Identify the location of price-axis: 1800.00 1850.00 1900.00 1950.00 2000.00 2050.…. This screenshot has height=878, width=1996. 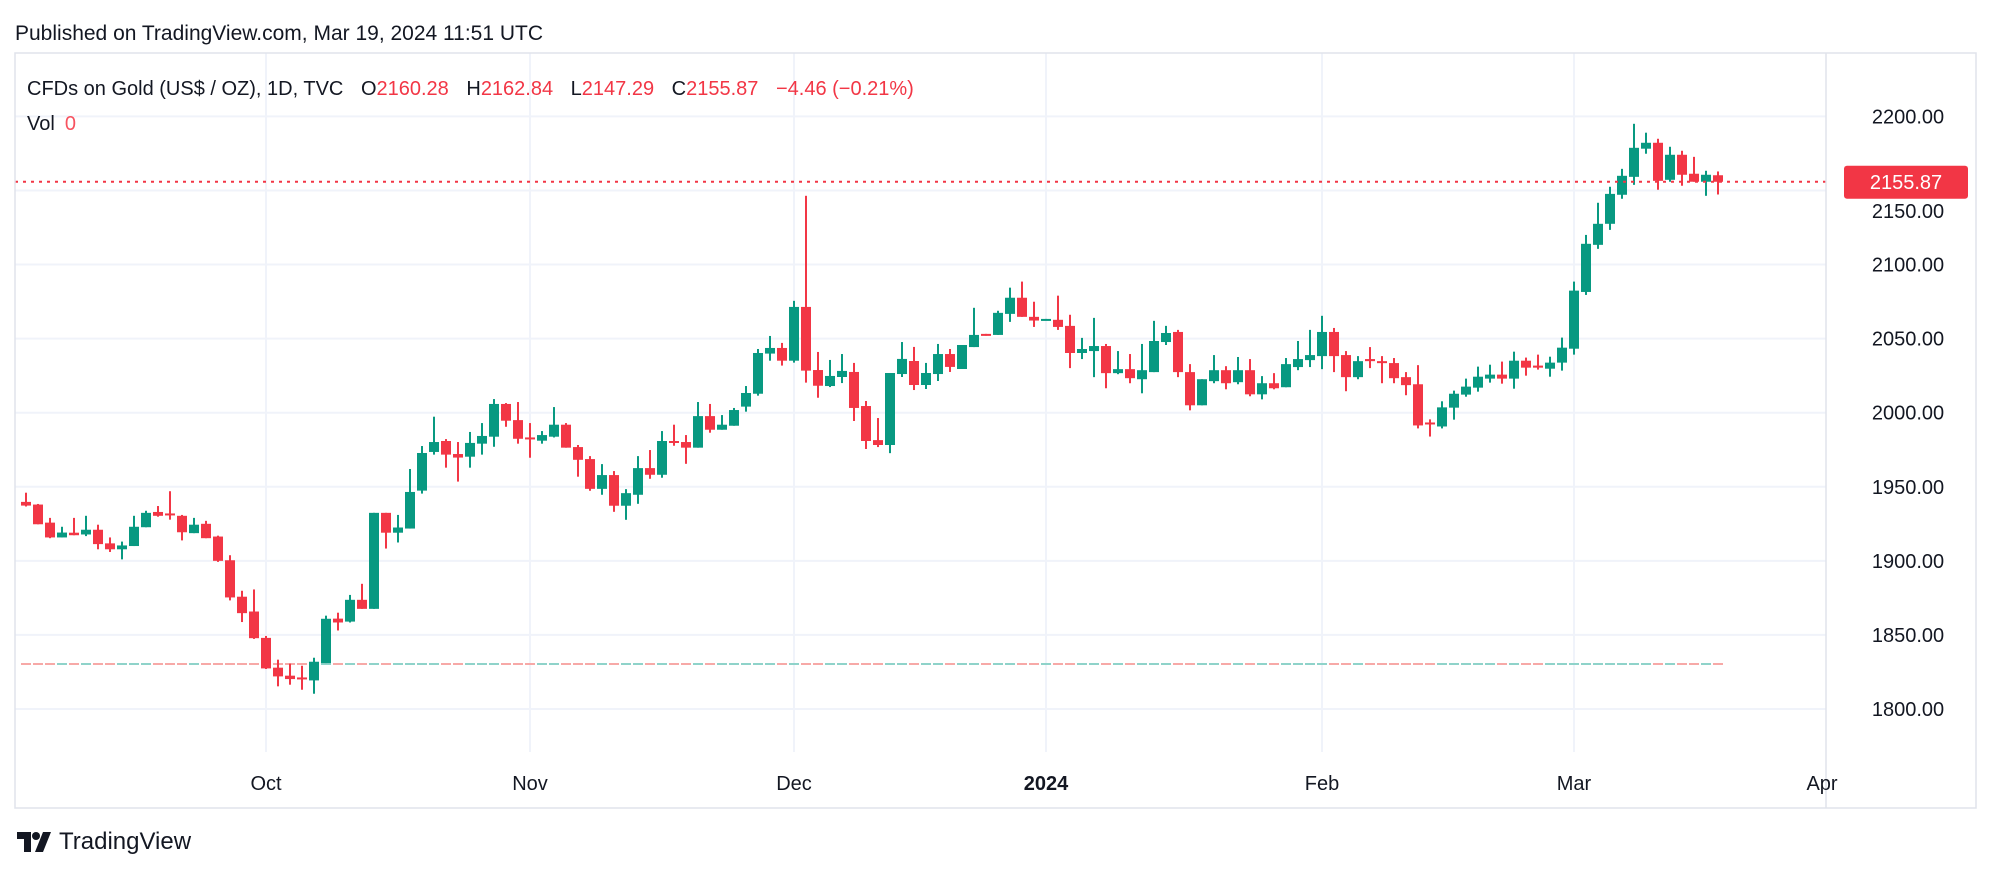
(1908, 413).